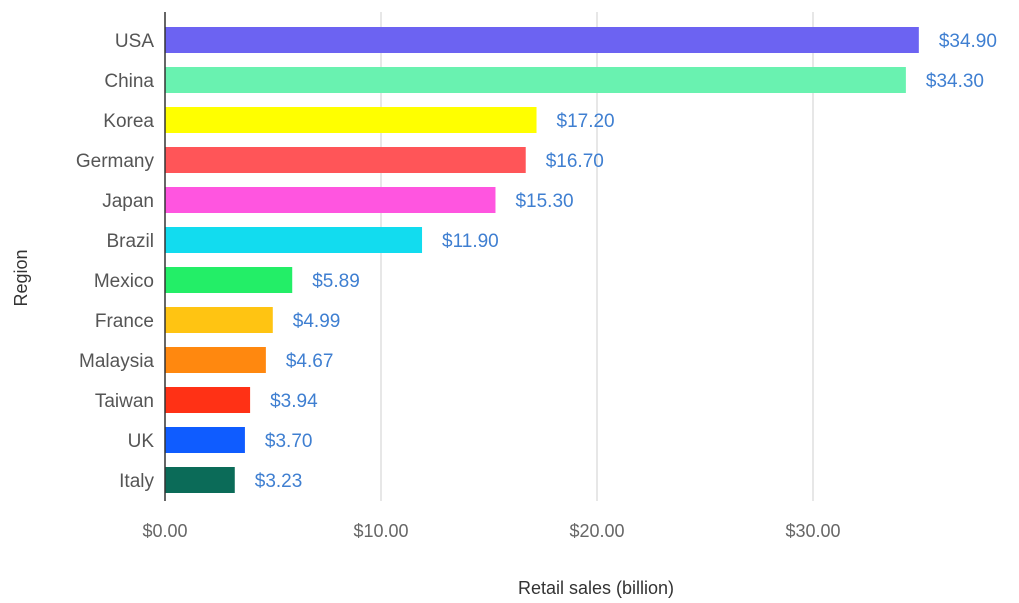 The width and height of the screenshot is (1019, 603). Describe the element at coordinates (351, 120) in the screenshot. I see `bar-korea` at that location.